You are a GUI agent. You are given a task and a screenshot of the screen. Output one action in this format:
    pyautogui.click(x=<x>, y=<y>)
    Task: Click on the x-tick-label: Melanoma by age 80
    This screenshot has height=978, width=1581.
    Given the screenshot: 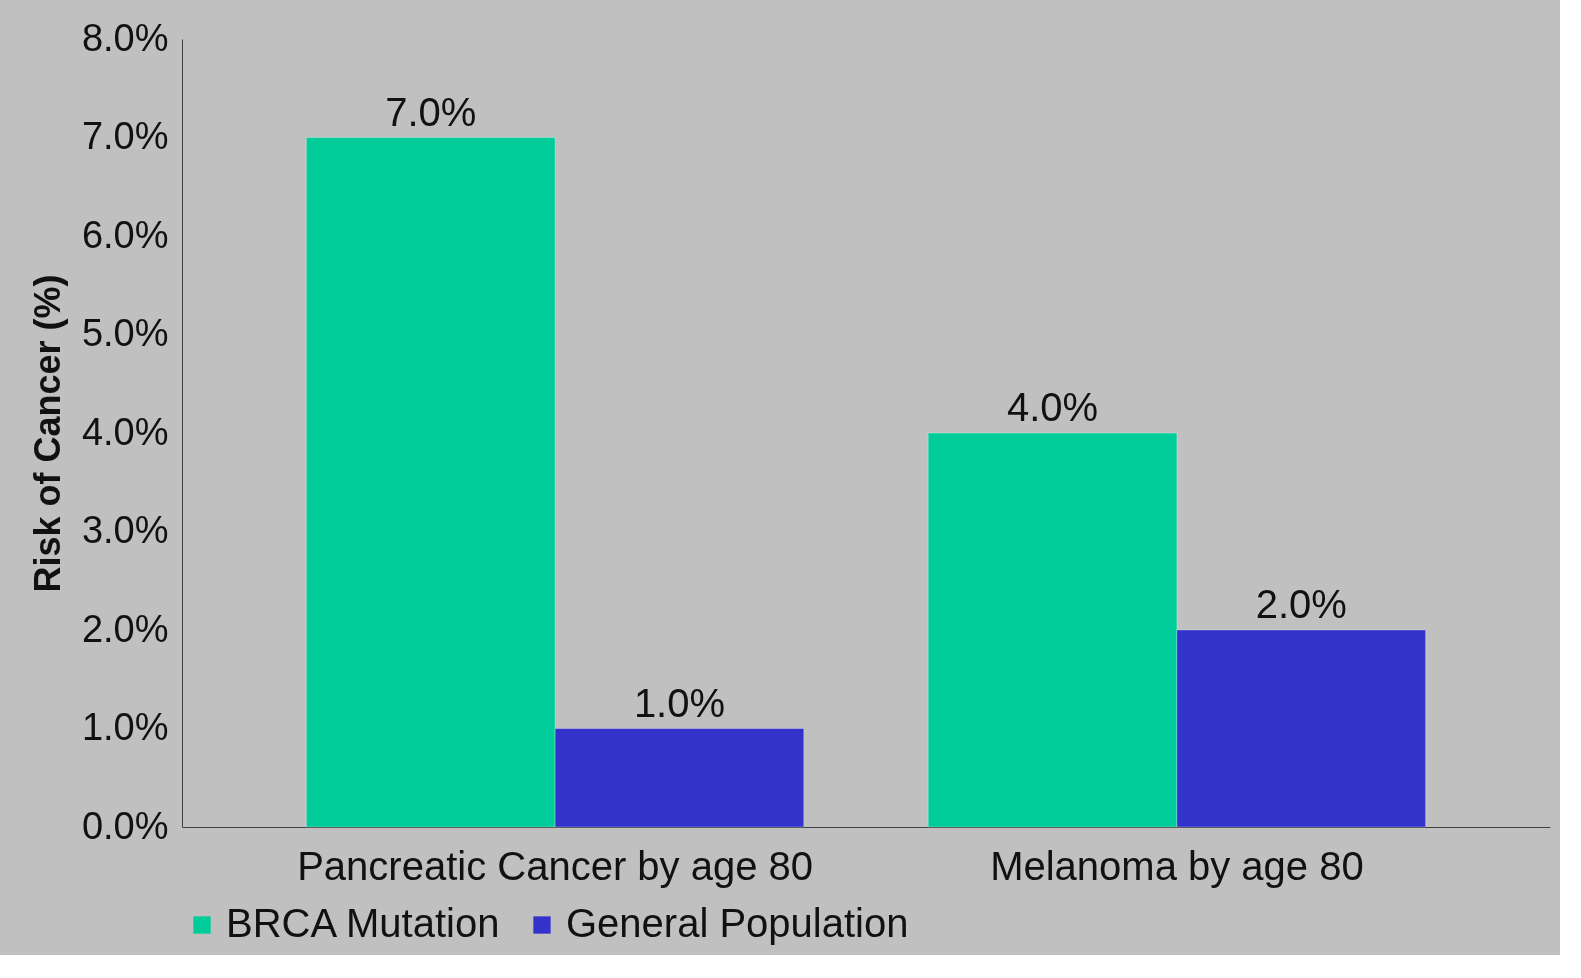 What is the action you would take?
    pyautogui.click(x=1177, y=865)
    